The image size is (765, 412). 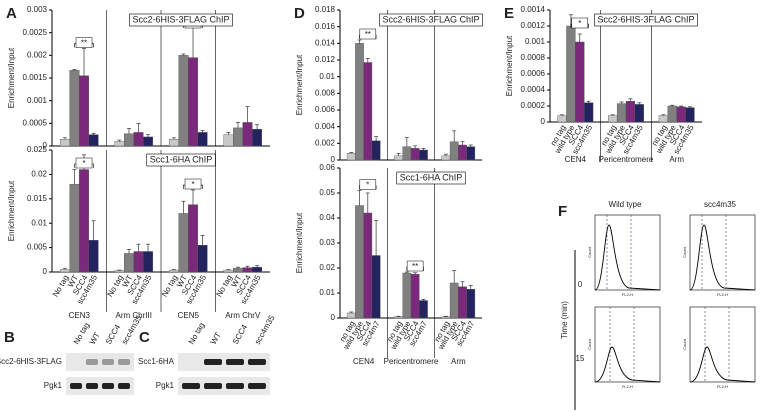 What do you see at coordinates (35, 32) in the screenshot?
I see `y-tick-label: 0.0025` at bounding box center [35, 32].